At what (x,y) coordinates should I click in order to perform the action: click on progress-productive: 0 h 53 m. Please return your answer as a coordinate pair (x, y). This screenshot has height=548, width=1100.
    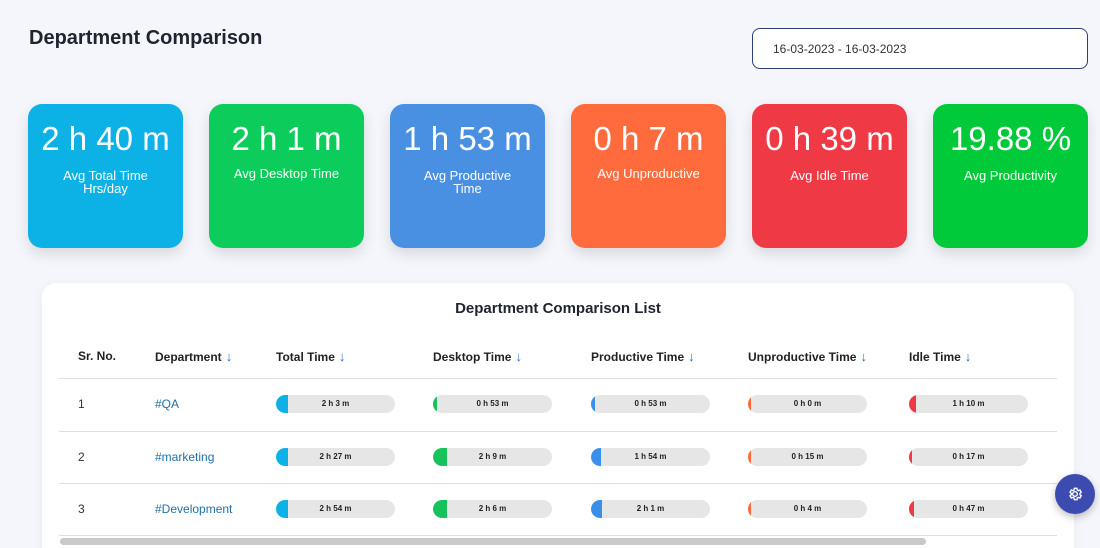
    Looking at the image, I should click on (650, 404).